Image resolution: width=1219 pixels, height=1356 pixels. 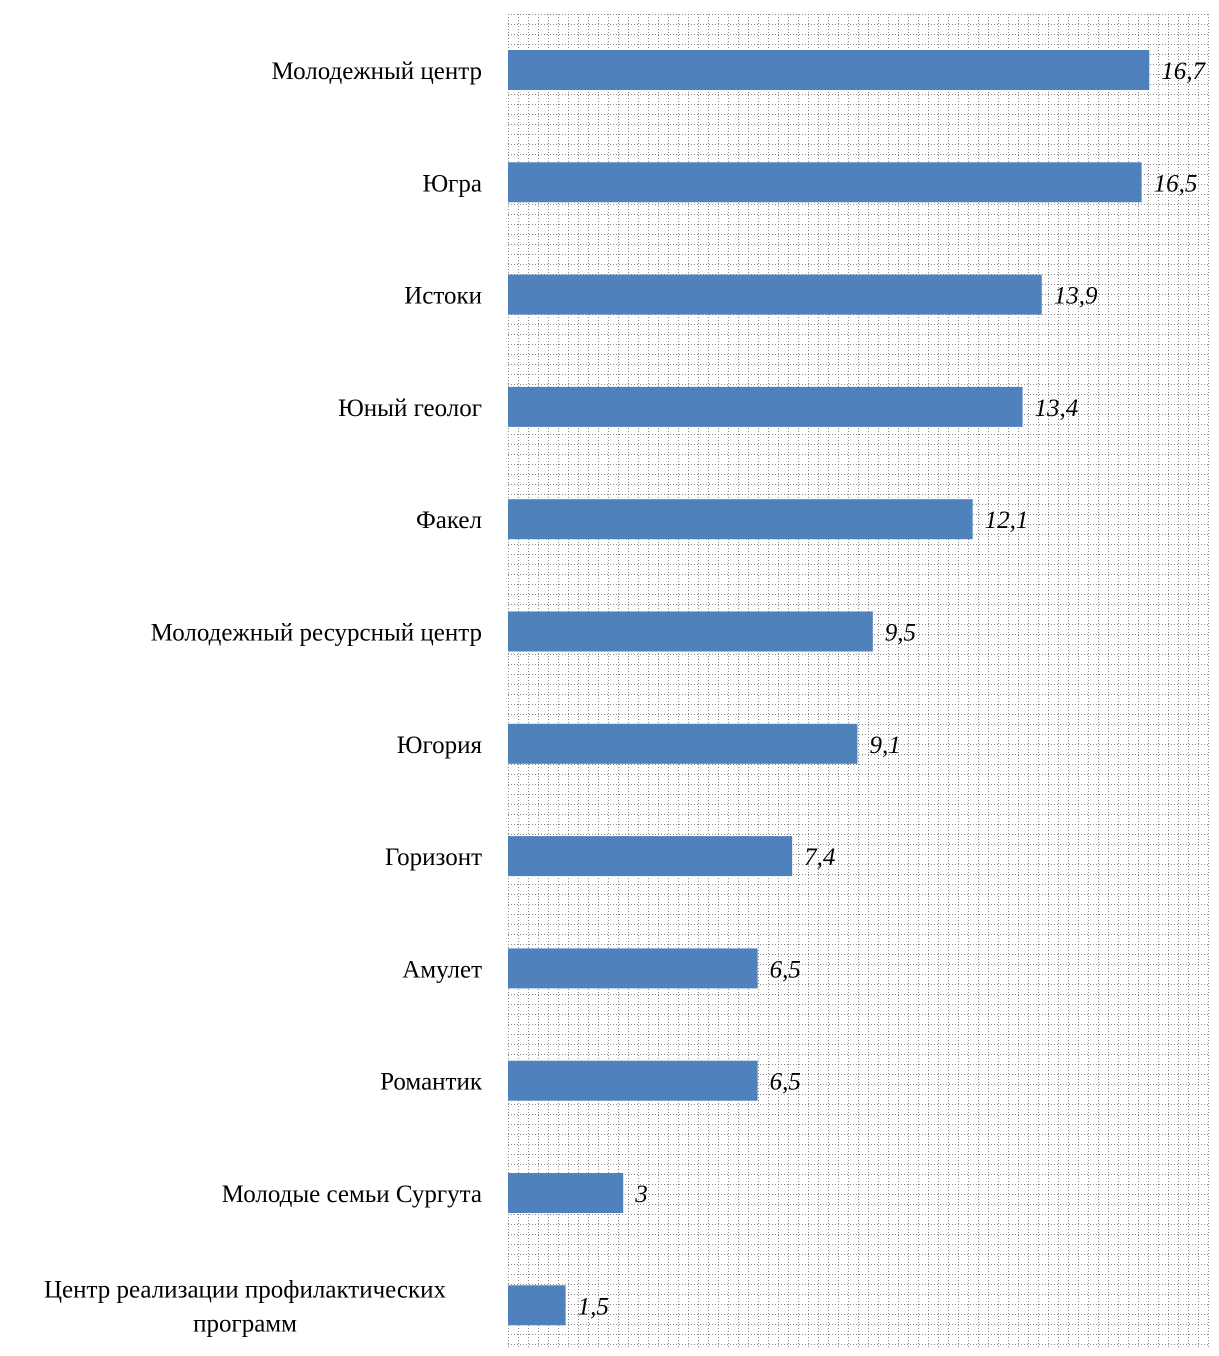 I want to click on value-label: 16,7, so click(x=1183, y=71).